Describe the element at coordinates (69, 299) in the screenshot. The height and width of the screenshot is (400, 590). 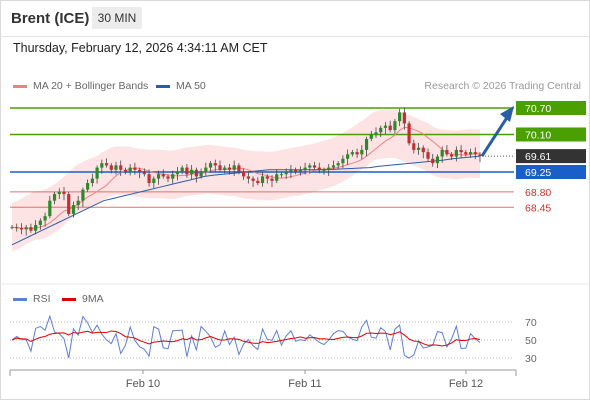
I see `ma9-swatch` at that location.